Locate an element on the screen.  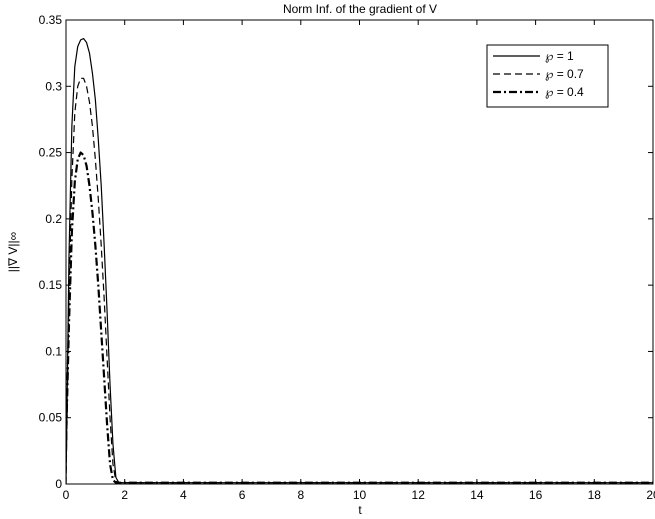
y-tick-label: 0.2 is located at coordinates (53, 219).